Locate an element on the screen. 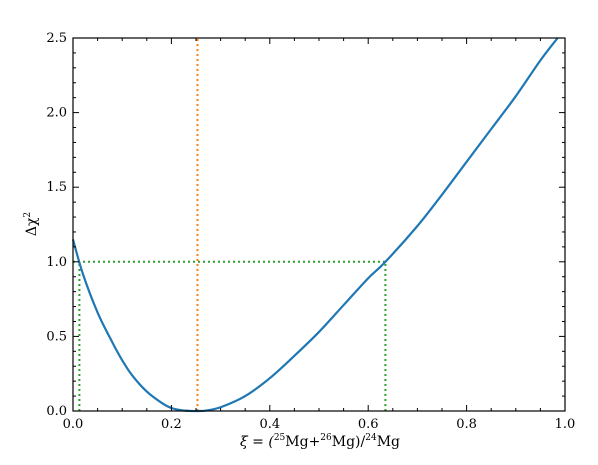 The height and width of the screenshot is (465, 598). y-label-base: Δχ is located at coordinates (32, 226).